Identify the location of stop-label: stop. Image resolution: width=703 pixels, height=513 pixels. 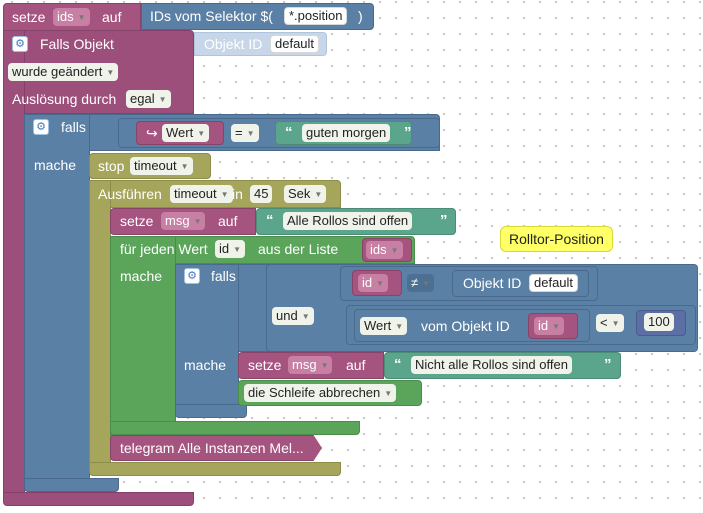
(111, 166).